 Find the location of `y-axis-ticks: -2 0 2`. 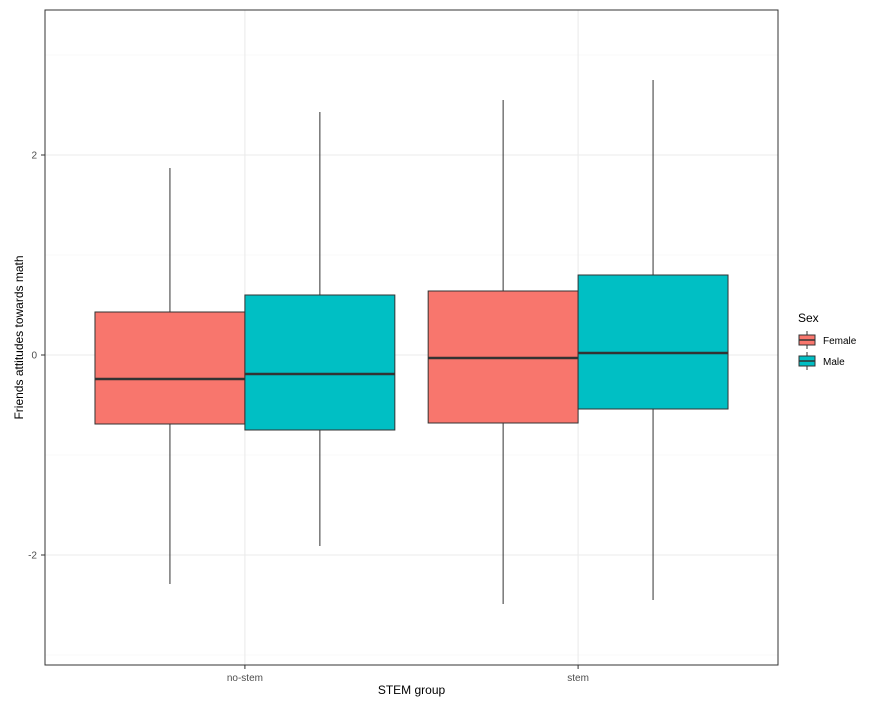

y-axis-ticks: -2 0 2 is located at coordinates (36, 356).